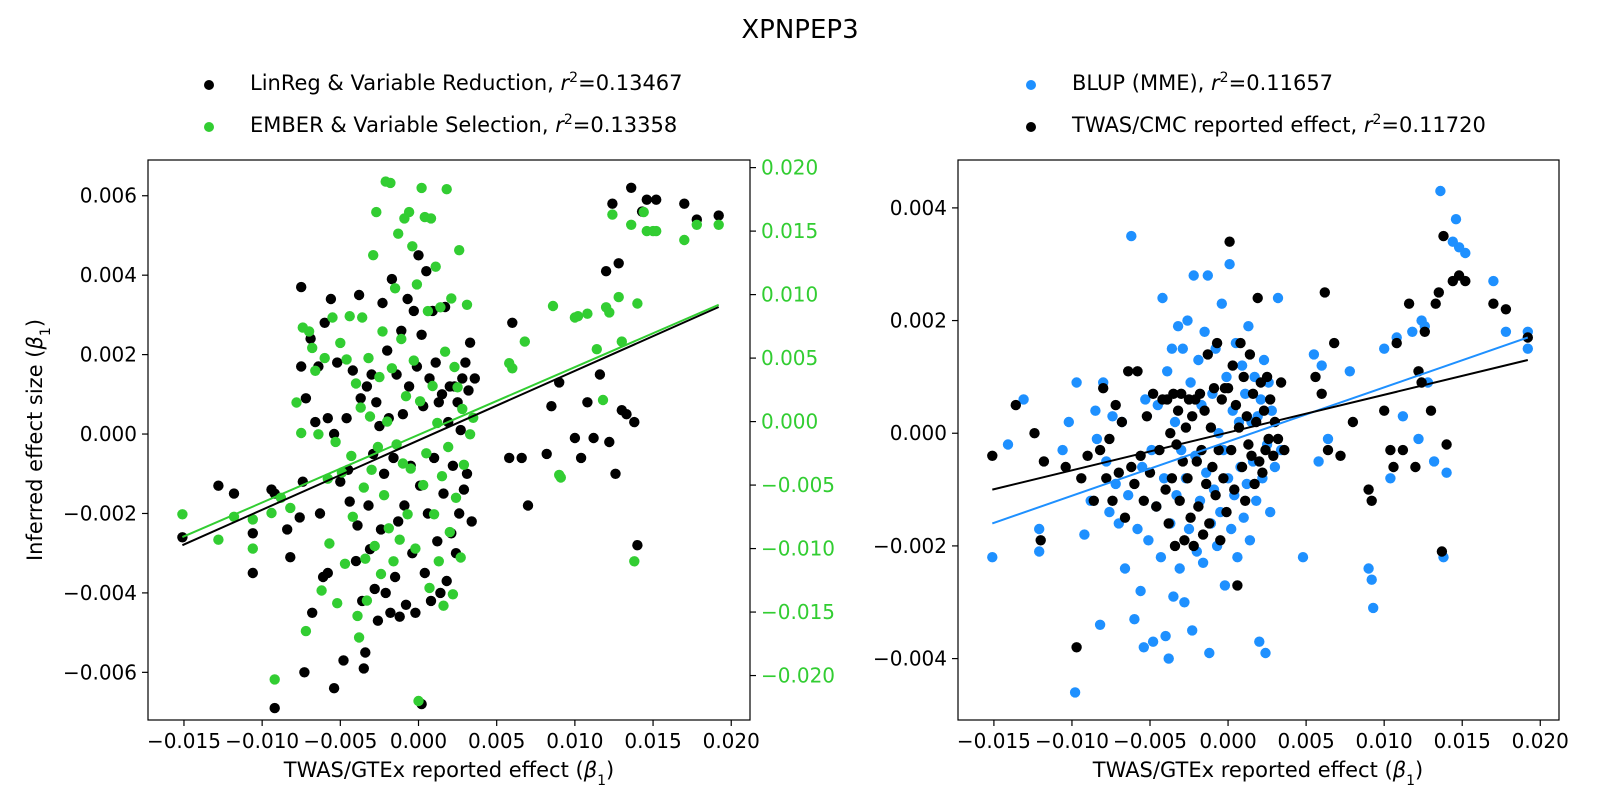  I want to click on y-tick-label: −0.004, so click(100, 593).